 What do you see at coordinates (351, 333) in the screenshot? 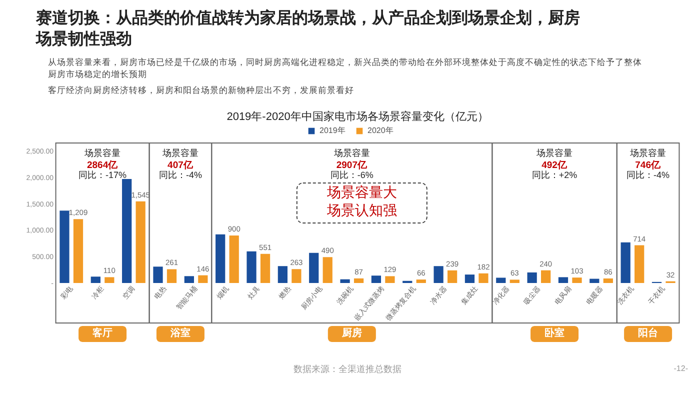
I see `text: 厨房` at bounding box center [351, 333].